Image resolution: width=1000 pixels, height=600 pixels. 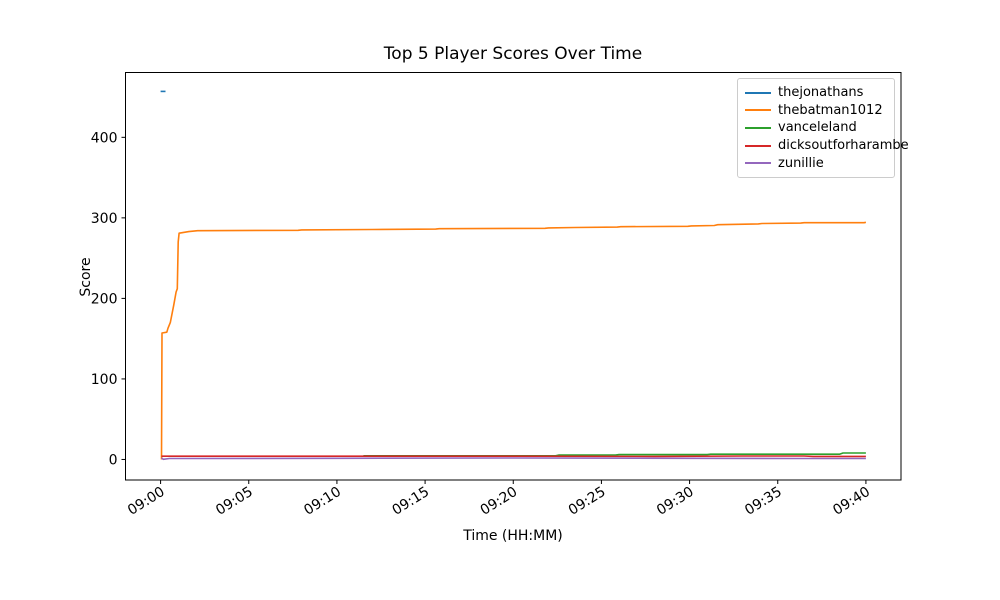 What do you see at coordinates (146, 501) in the screenshot?
I see `x-tick-label: 09:00` at bounding box center [146, 501].